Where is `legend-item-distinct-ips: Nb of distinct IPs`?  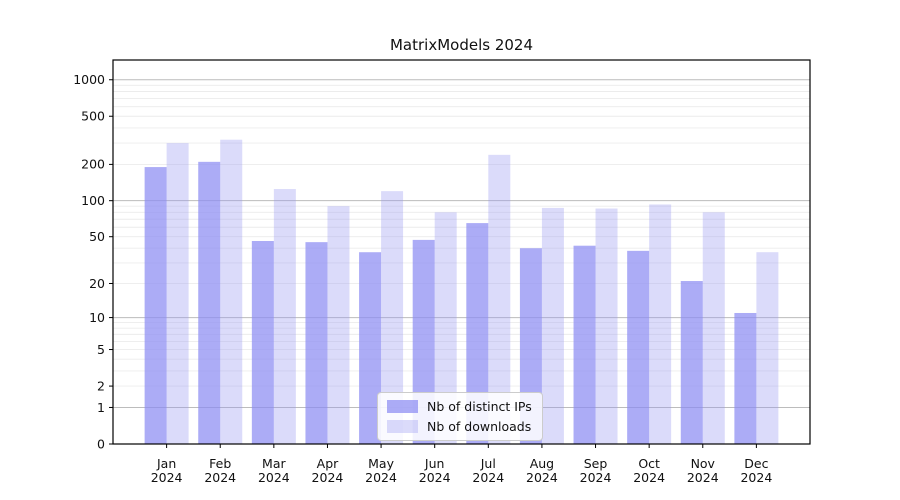
legend-item-distinct-ips: Nb of distinct IPs is located at coordinates (459, 406).